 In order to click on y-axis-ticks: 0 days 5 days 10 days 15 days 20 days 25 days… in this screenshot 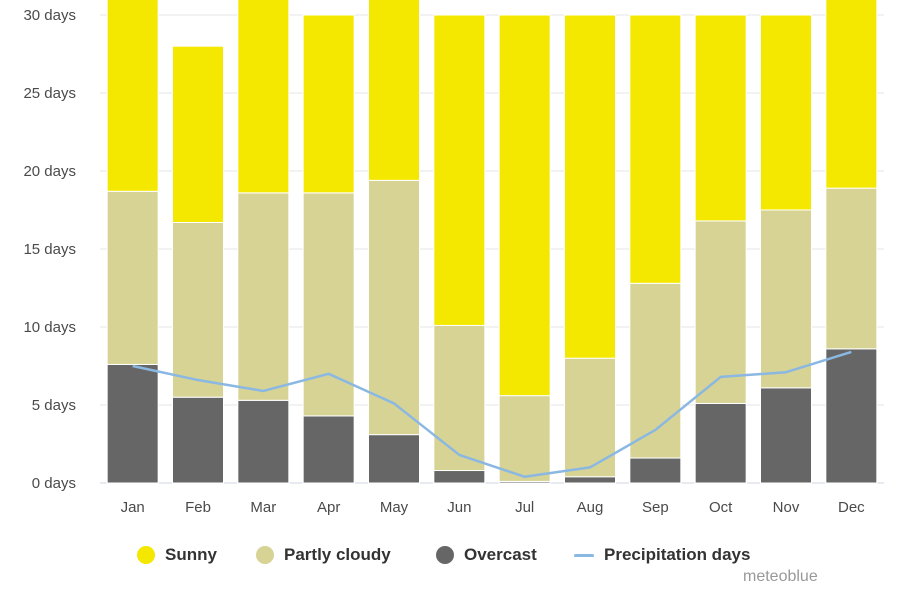, I will do `click(49, 249)`.